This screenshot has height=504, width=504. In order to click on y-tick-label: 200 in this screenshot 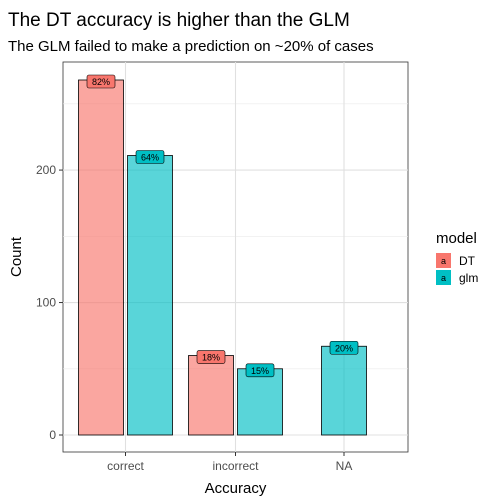, I will do `click(46, 170)`.